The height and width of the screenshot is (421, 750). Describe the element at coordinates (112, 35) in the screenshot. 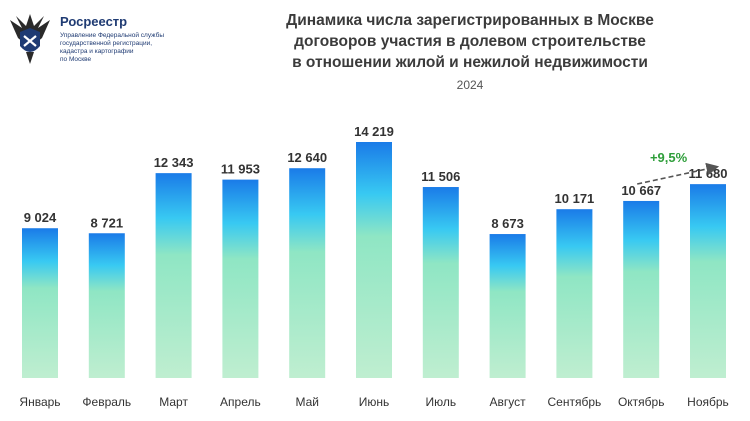

I see `brand-subtitle-line: Управление Федеральной службы` at that location.